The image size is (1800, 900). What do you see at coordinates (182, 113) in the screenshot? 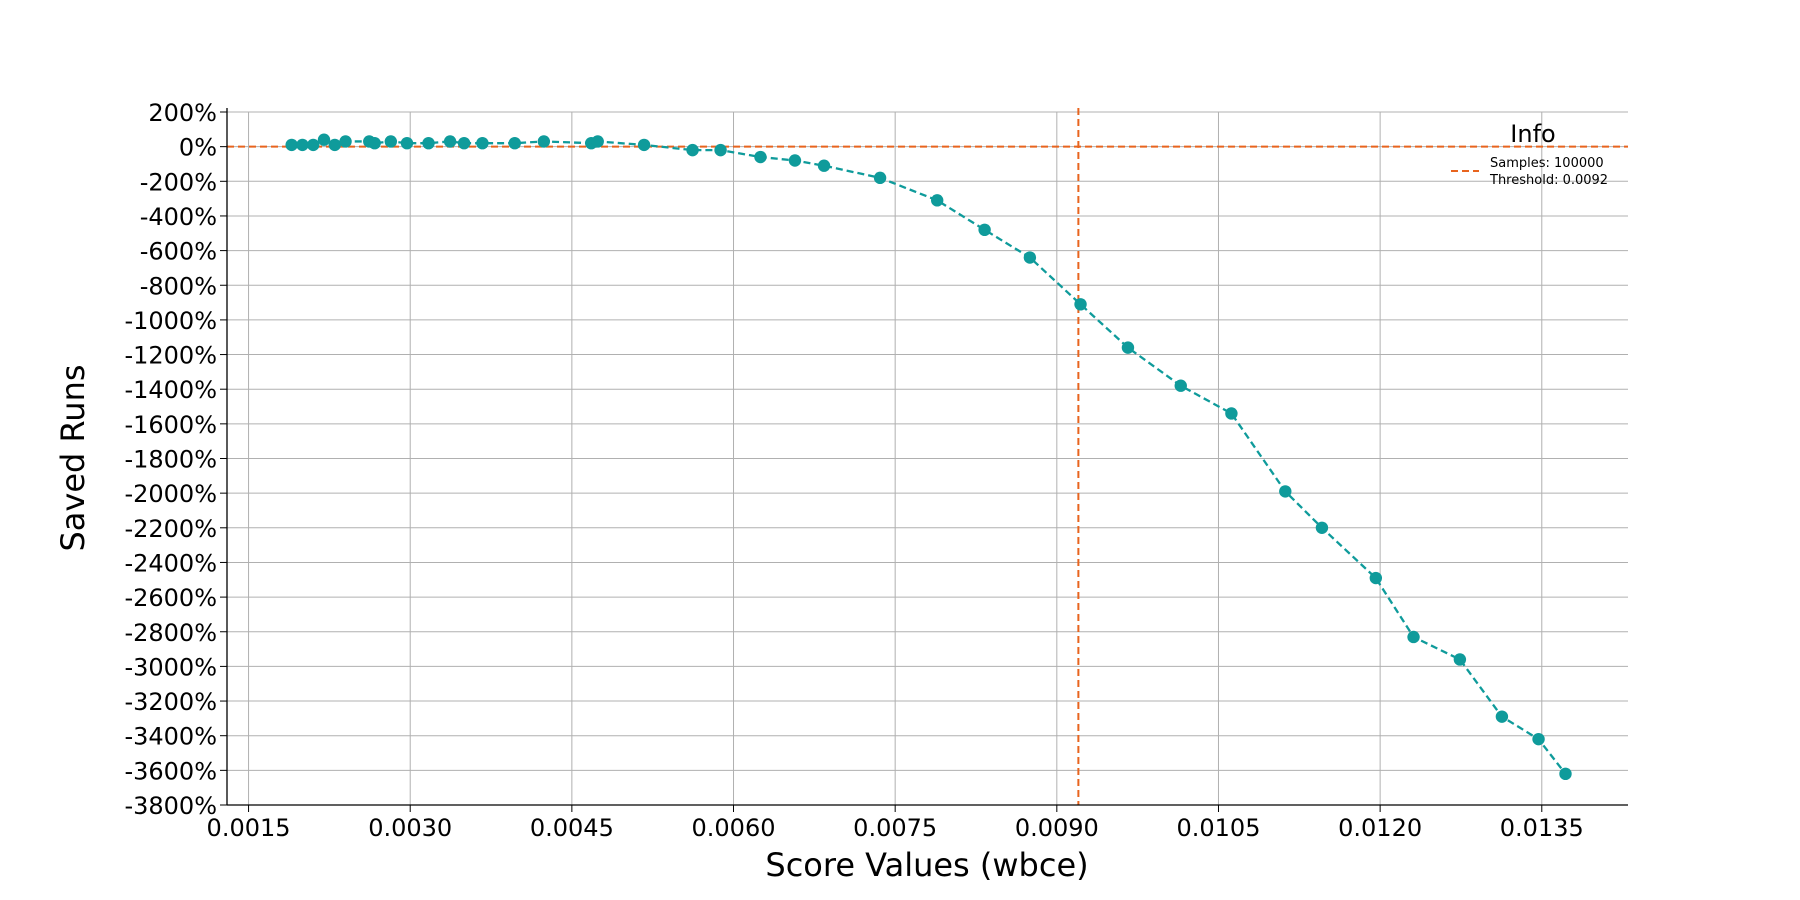
I see `y-tick-label: 200%` at bounding box center [182, 113].